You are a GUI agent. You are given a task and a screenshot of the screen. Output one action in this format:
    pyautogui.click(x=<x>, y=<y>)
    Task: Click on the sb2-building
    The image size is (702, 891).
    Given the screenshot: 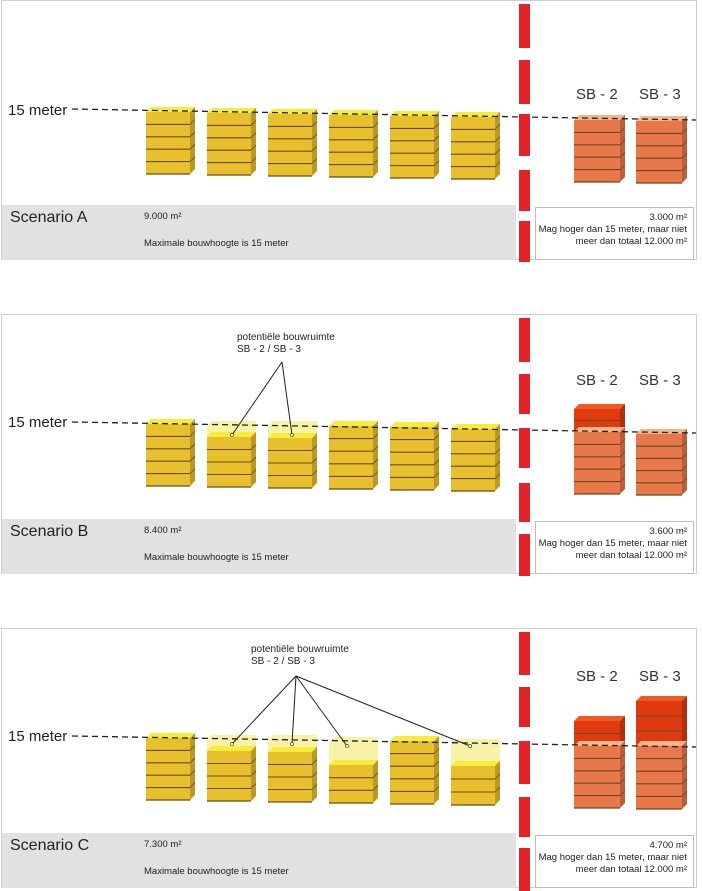 What is the action you would take?
    pyautogui.click(x=600, y=762)
    